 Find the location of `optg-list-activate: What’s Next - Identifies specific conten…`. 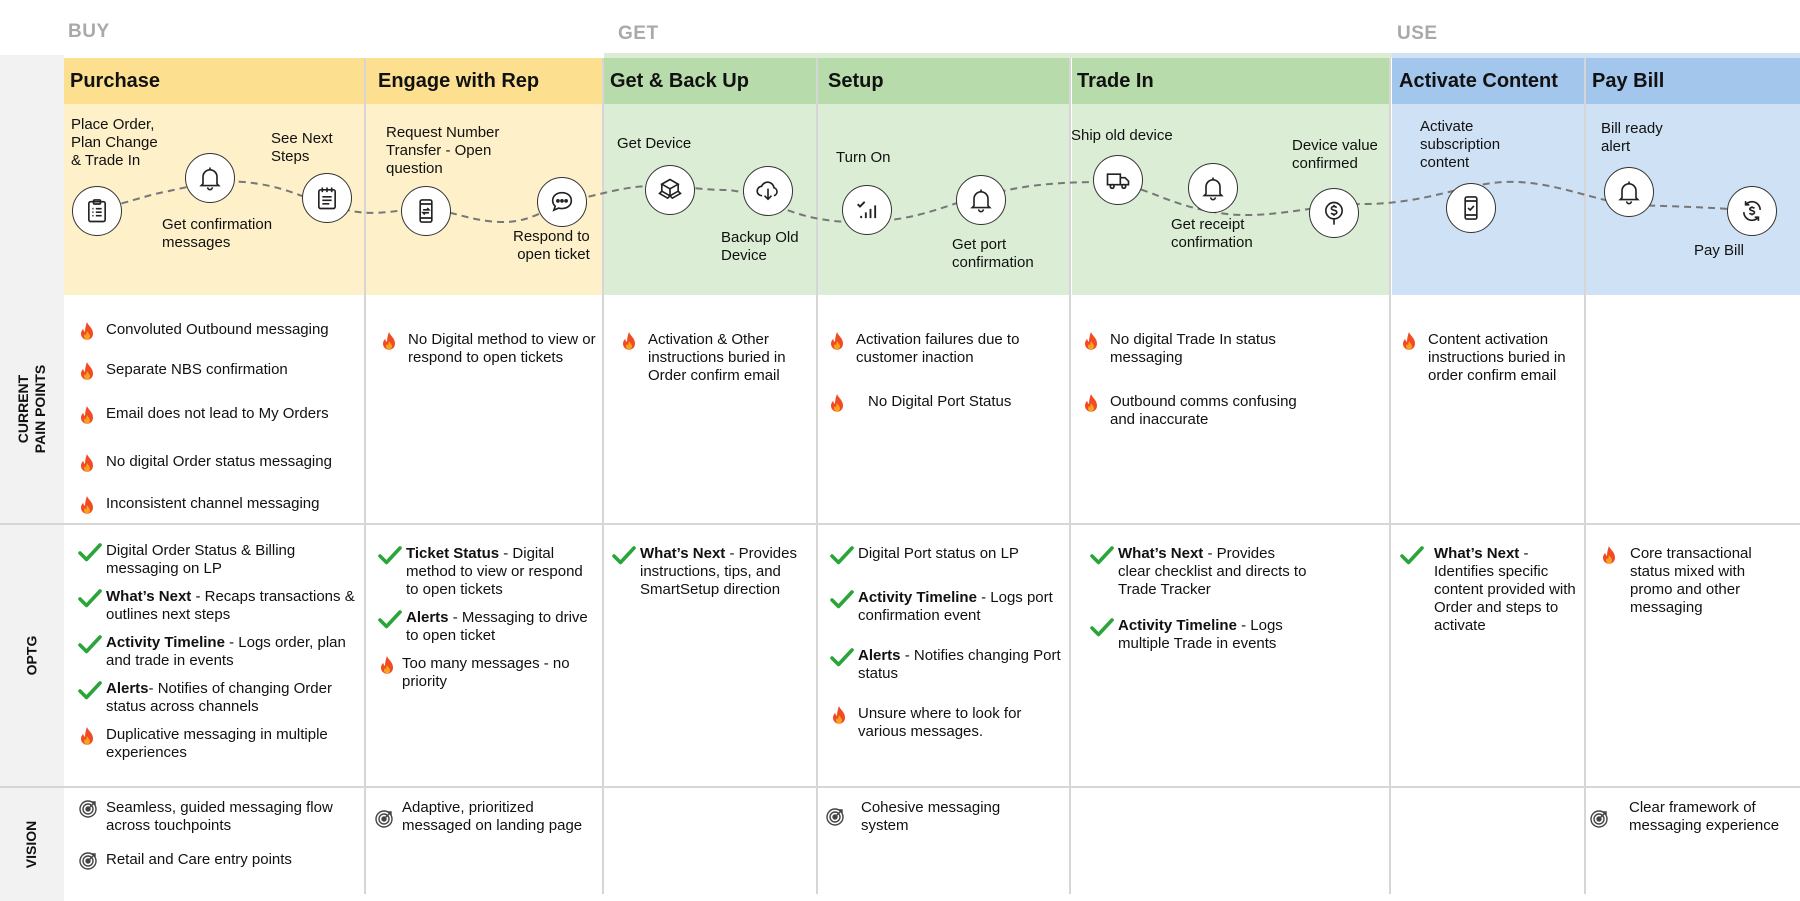

optg-list-activate: What’s Next - Identifies specific conten… is located at coordinates (1490, 590).